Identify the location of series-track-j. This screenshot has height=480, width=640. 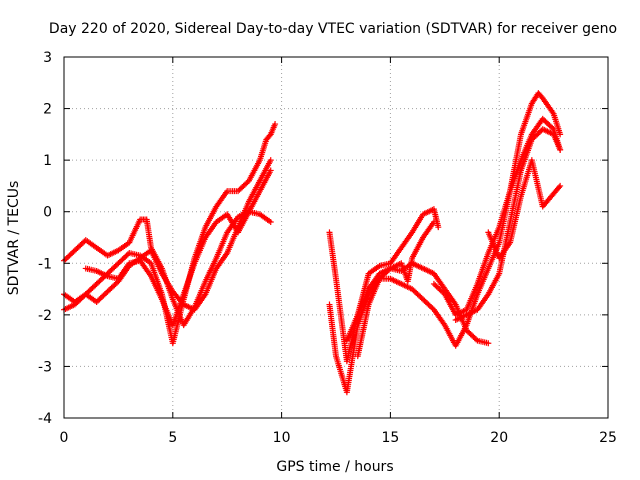
(508, 225).